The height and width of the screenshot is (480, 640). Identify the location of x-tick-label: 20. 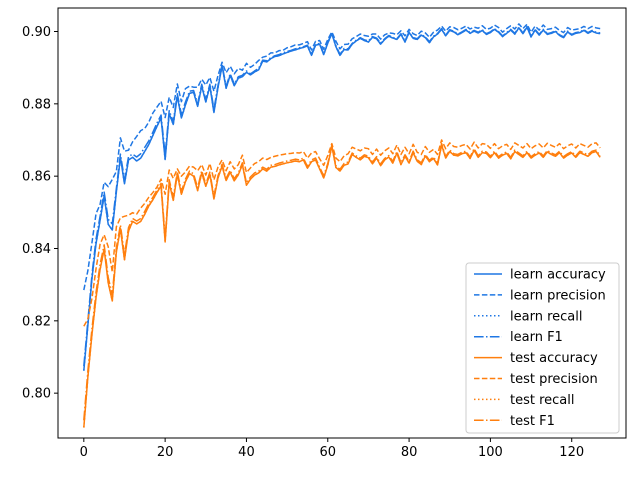
(165, 452).